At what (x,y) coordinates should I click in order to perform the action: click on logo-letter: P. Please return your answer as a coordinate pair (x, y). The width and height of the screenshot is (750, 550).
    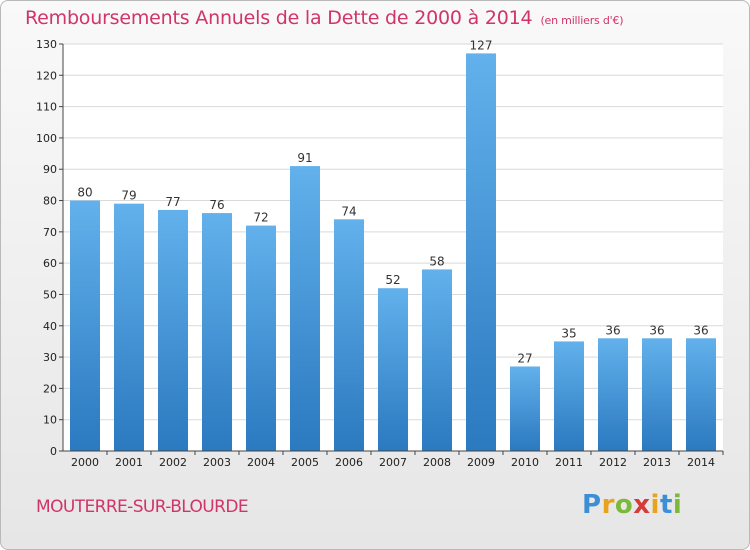
    Looking at the image, I should click on (592, 505).